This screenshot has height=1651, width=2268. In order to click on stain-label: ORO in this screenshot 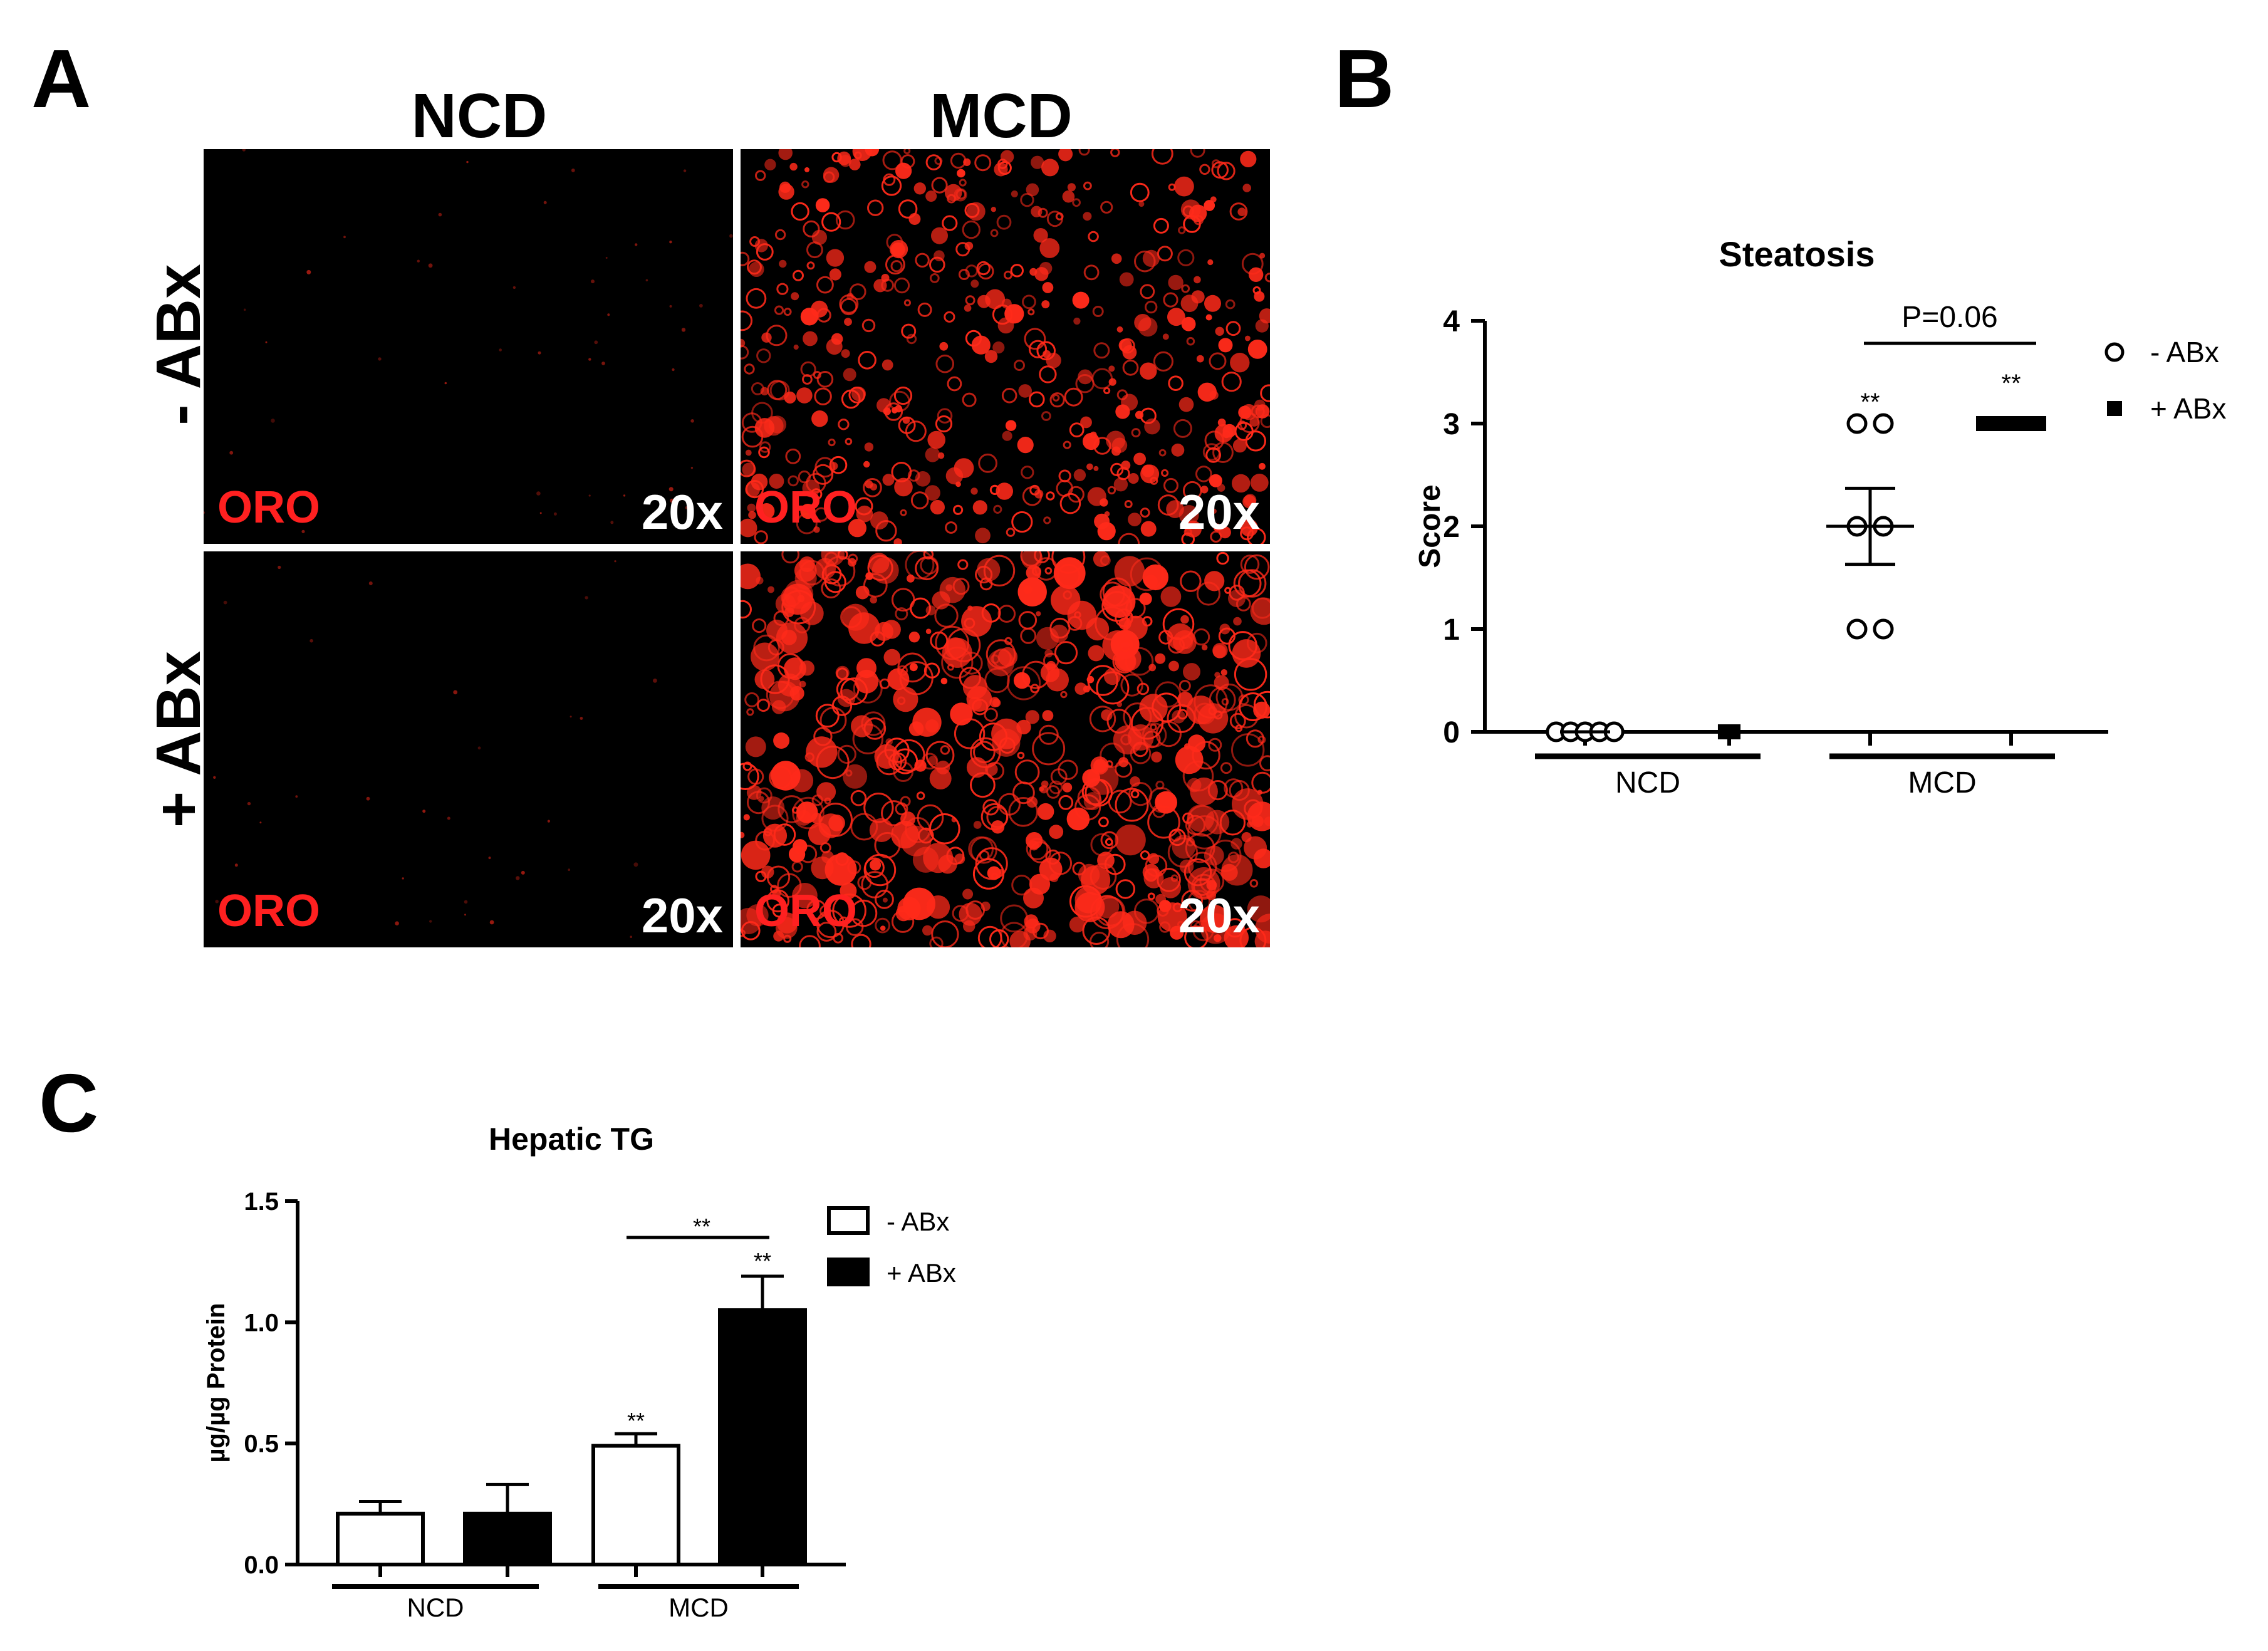, I will do `click(806, 911)`.